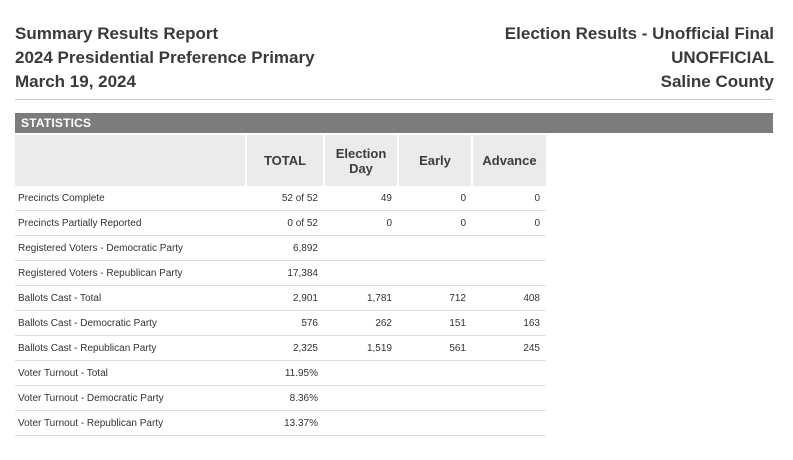  Describe the element at coordinates (285, 198) in the screenshot. I see `cell-total: 52 of 52` at that location.